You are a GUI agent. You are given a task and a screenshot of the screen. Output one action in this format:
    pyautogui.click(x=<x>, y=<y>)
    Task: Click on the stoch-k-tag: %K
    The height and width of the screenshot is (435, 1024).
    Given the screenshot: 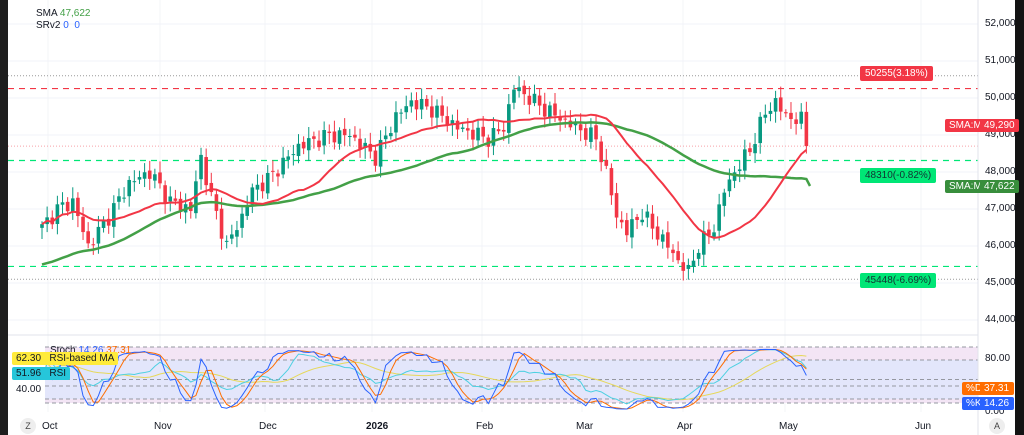 What is the action you would take?
    pyautogui.click(x=974, y=403)
    